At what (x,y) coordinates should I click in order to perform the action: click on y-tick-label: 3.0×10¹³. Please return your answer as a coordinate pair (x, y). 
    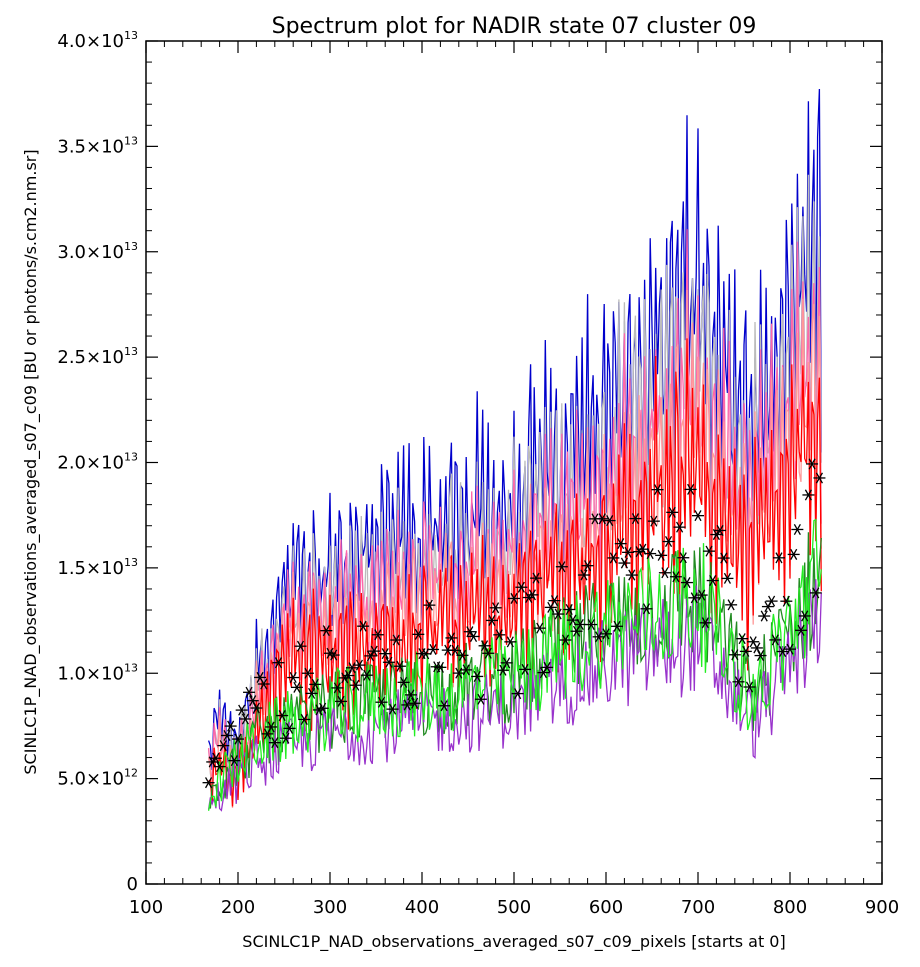
    Looking at the image, I should click on (97, 251).